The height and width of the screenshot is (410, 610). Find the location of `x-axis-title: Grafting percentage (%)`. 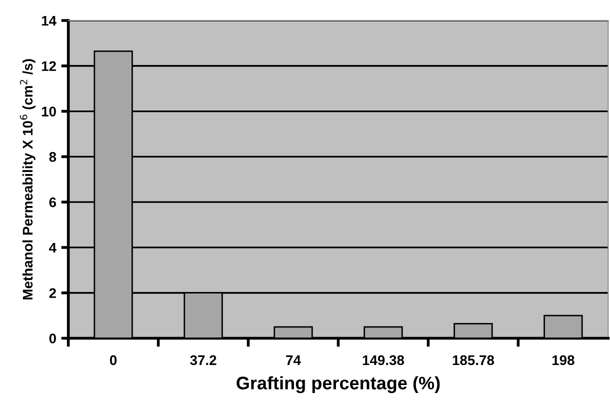

x-axis-title: Grafting percentage (%) is located at coordinates (338, 385).